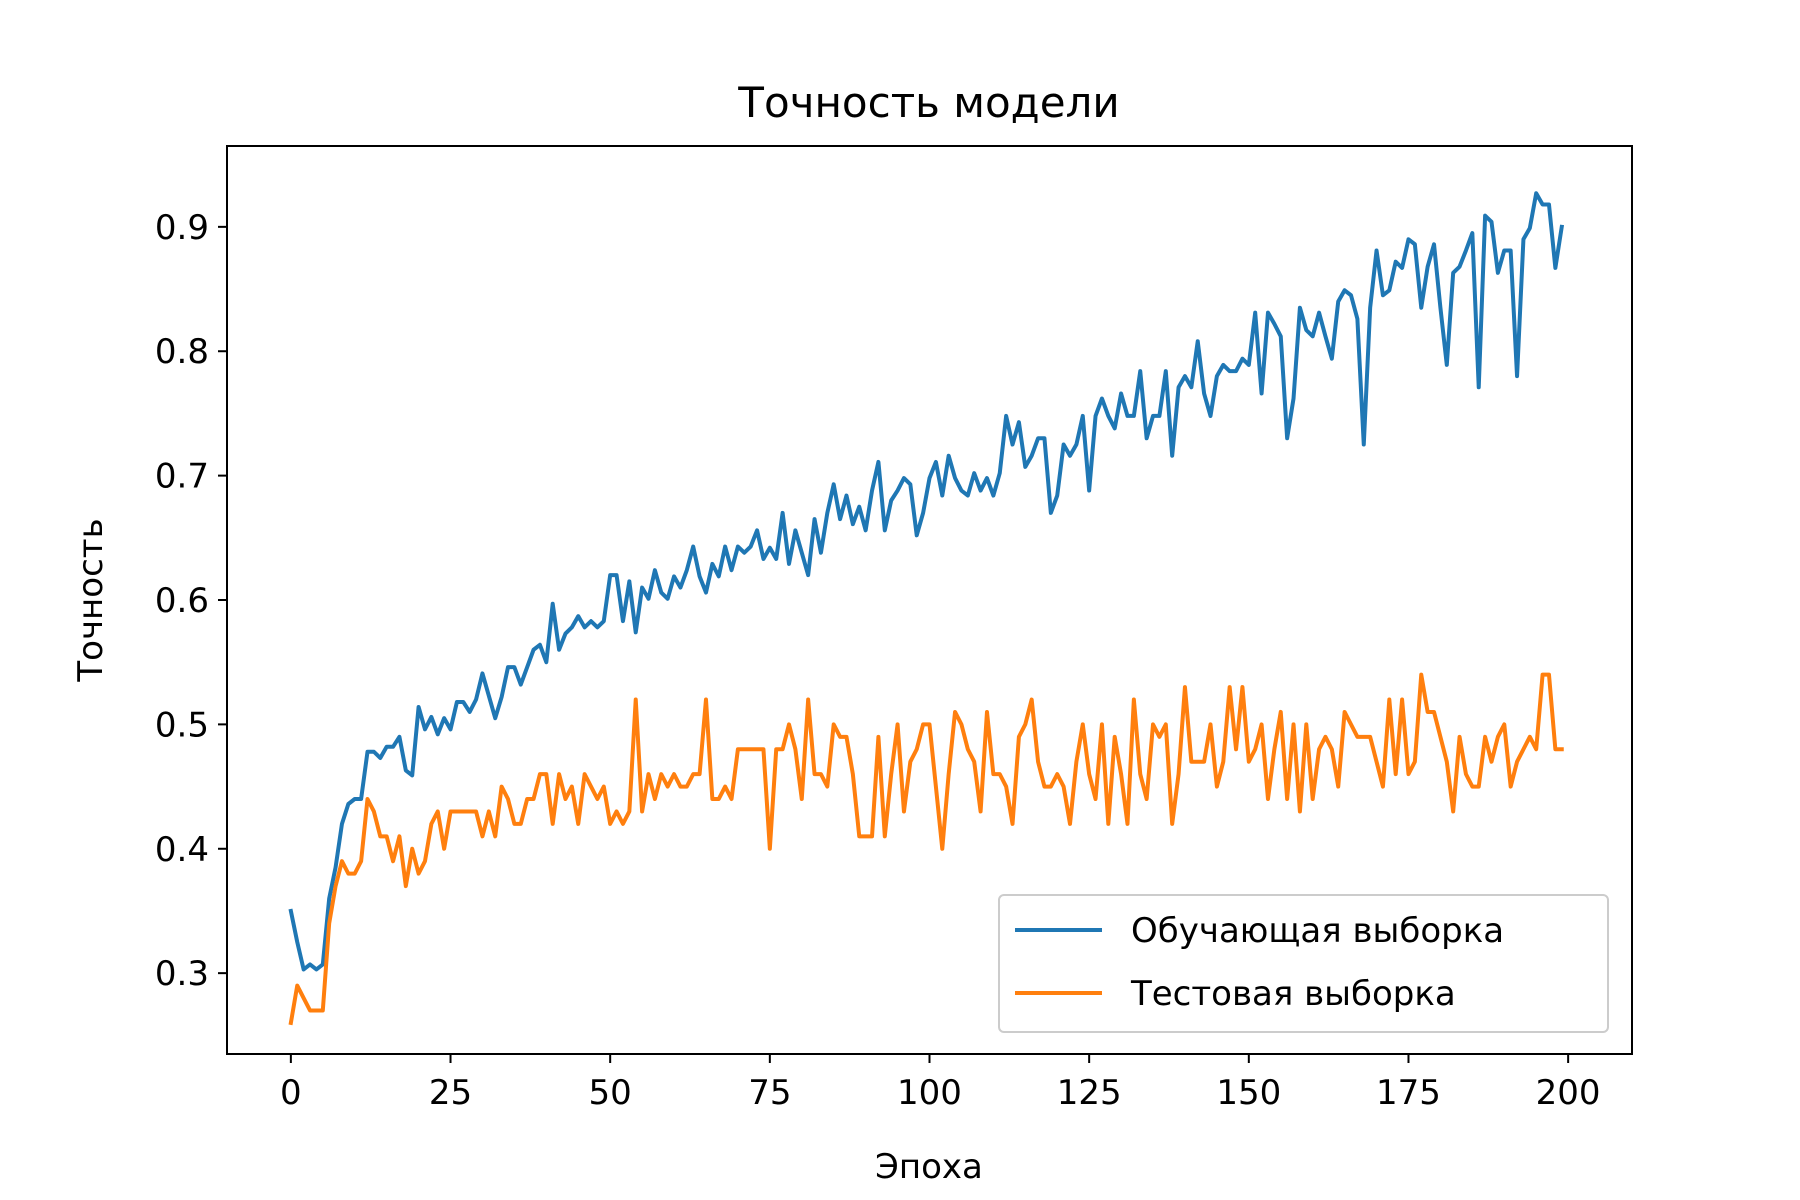 Image resolution: width=1800 pixels, height=1200 pixels. What do you see at coordinates (610, 1093) in the screenshot?
I see `x-tick-label: 50` at bounding box center [610, 1093].